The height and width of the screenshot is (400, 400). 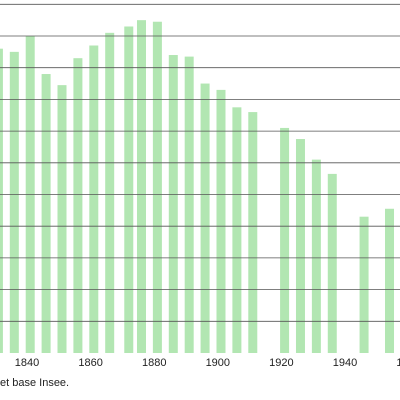 What do you see at coordinates (281, 363) in the screenshot?
I see `x-tick-label: 1920` at bounding box center [281, 363].